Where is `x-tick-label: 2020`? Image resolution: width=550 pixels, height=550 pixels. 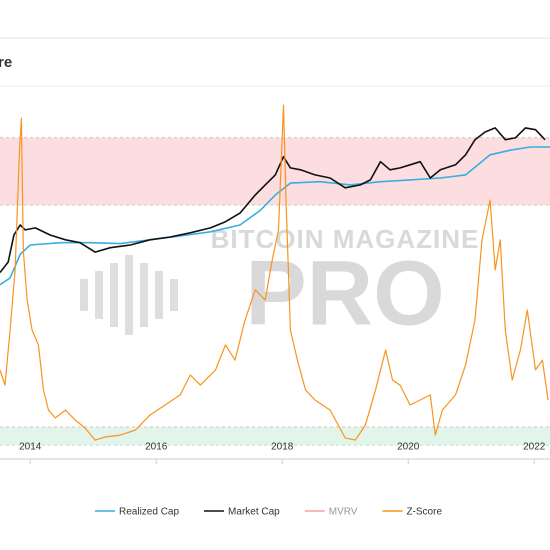 x-tick-label: 2020 is located at coordinates (408, 447).